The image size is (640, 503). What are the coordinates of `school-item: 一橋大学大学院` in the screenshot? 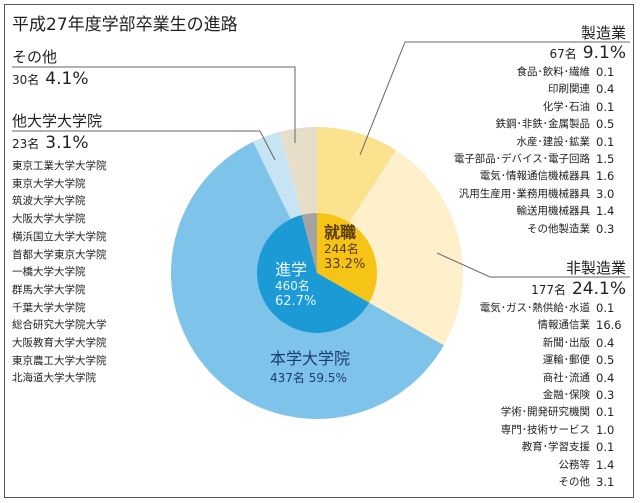 It's located at (49, 272).